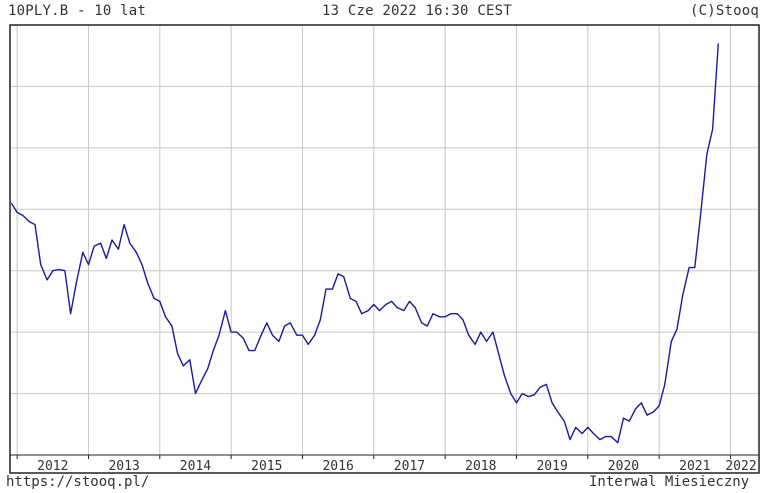 Image resolution: width=768 pixels, height=493 pixels. Describe the element at coordinates (266, 466) in the screenshot. I see `x-tick-label: 2015` at that location.